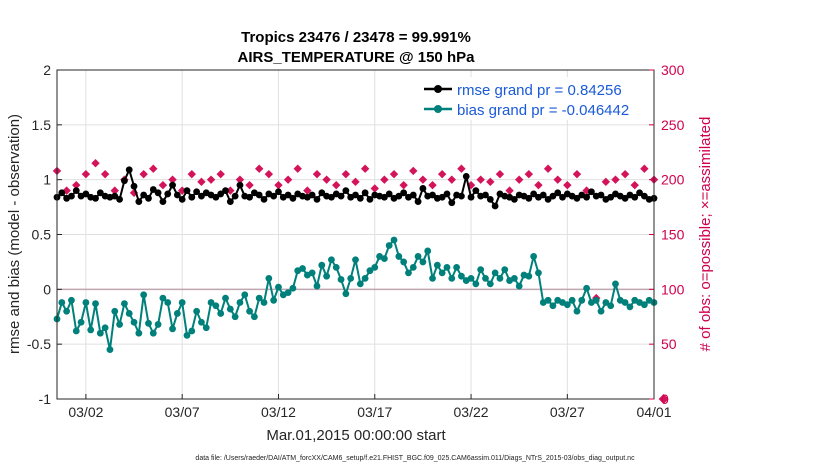 The height and width of the screenshot is (470, 830). I want to click on x-tick-label-0: 03/02, so click(85, 412).